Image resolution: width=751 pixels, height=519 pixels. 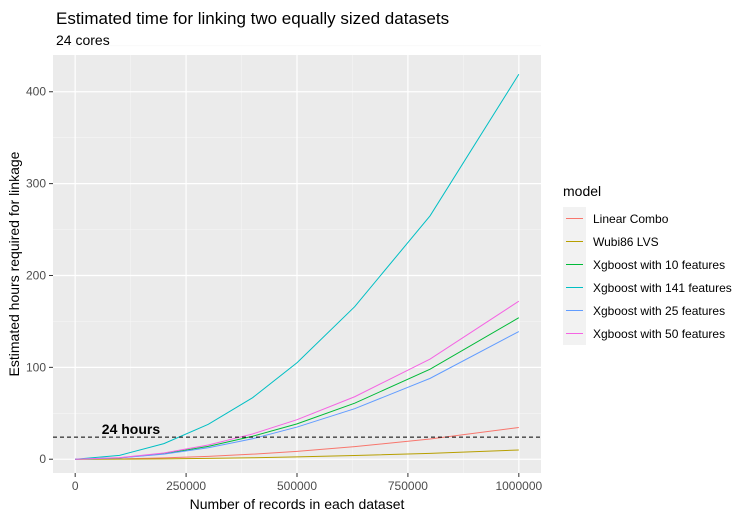 I want to click on x-tick-label: 250000, so click(x=186, y=486).